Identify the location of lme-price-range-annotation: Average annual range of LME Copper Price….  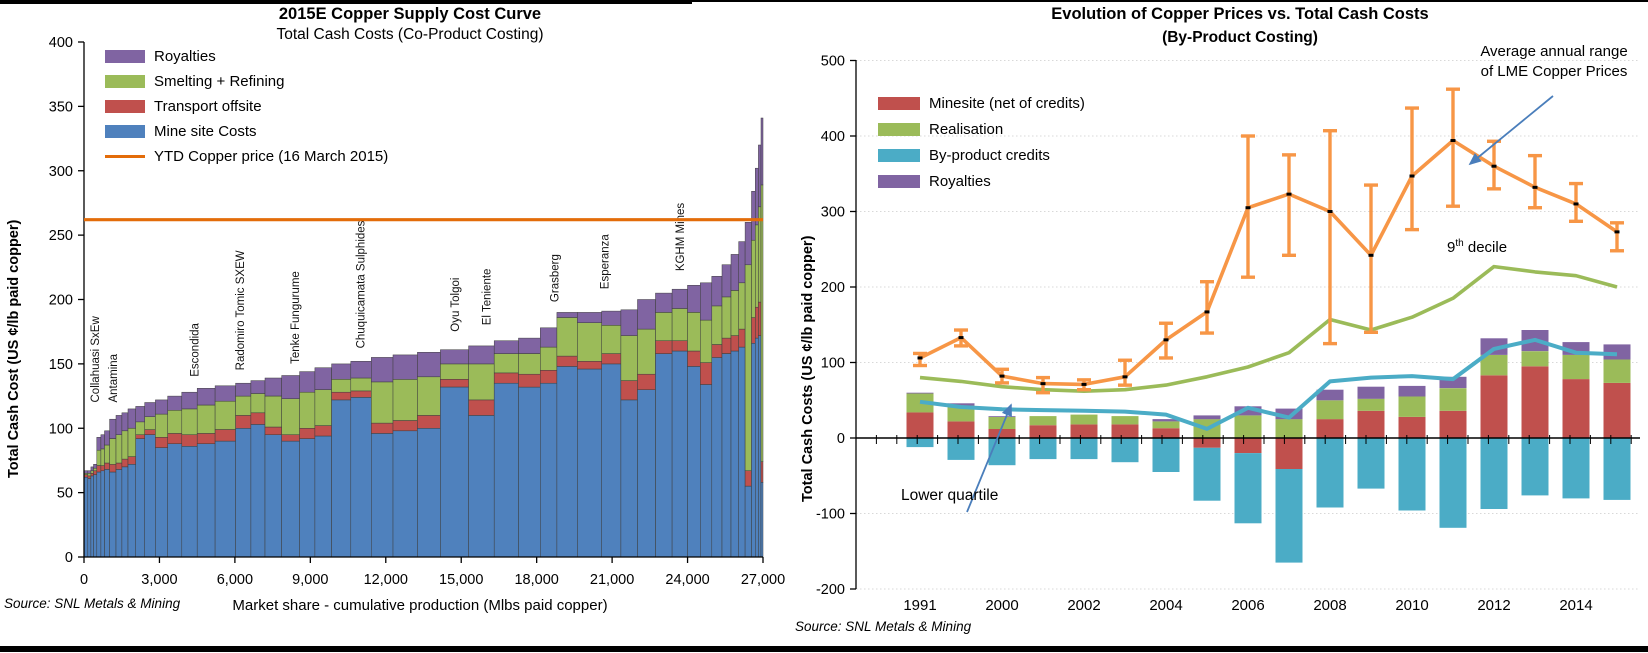
(1554, 62).